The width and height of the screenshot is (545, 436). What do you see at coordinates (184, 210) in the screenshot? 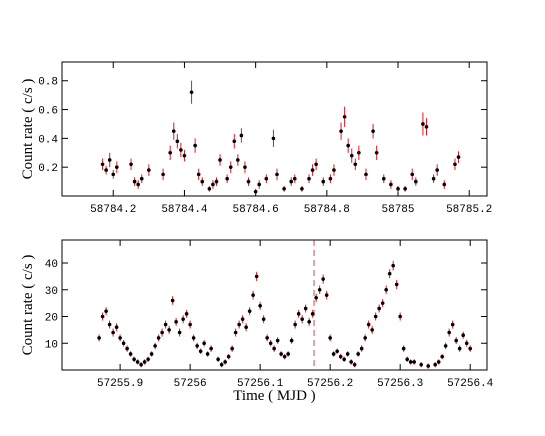
I see `x-tick-label: 58784.4` at bounding box center [184, 210].